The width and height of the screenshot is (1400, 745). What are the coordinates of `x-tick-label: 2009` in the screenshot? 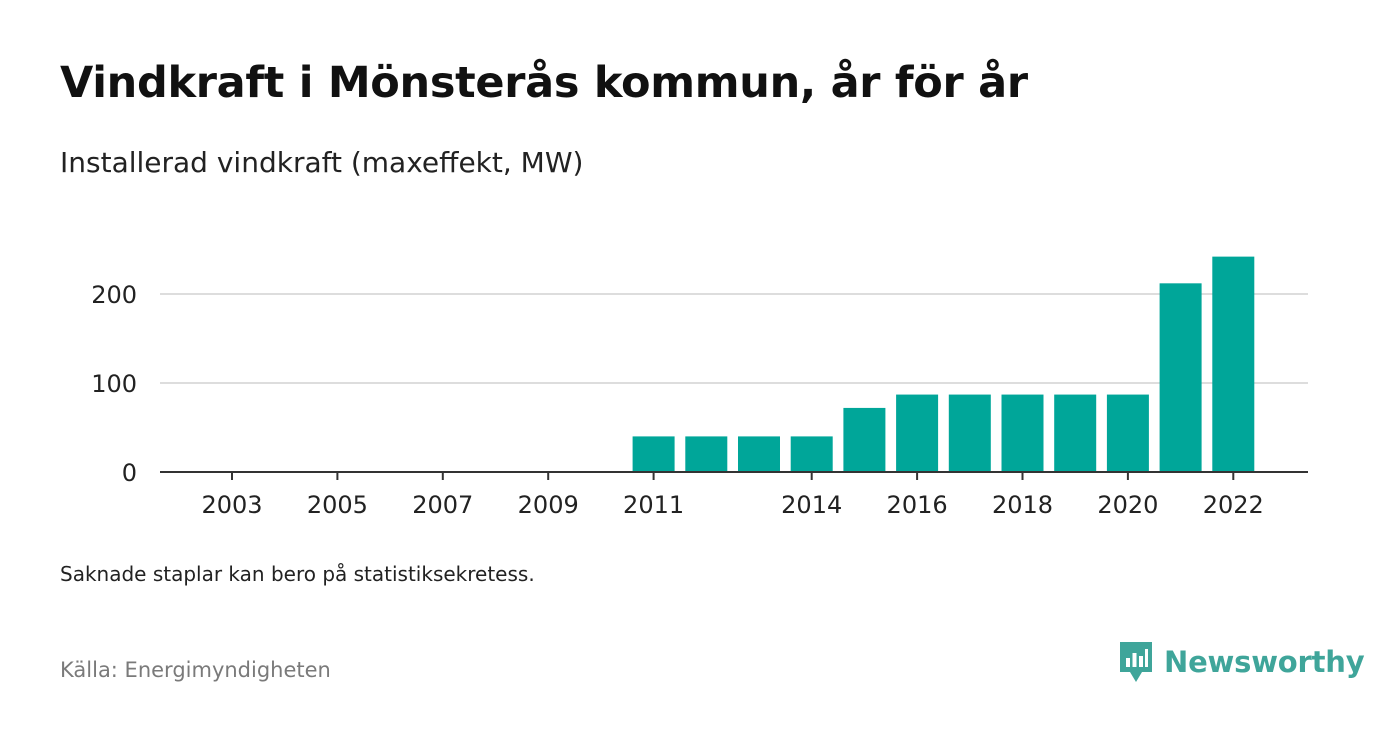 It's located at (548, 505).